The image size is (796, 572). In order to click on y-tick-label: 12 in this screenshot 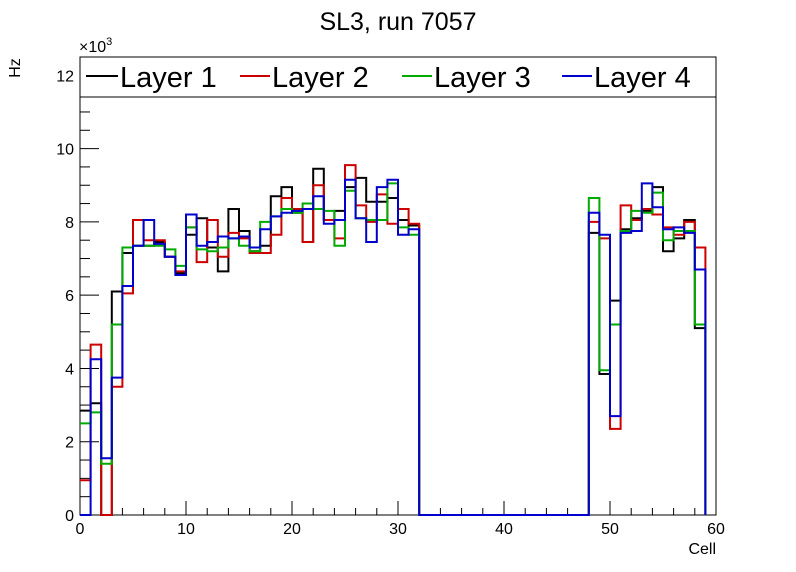, I will do `click(65, 76)`.